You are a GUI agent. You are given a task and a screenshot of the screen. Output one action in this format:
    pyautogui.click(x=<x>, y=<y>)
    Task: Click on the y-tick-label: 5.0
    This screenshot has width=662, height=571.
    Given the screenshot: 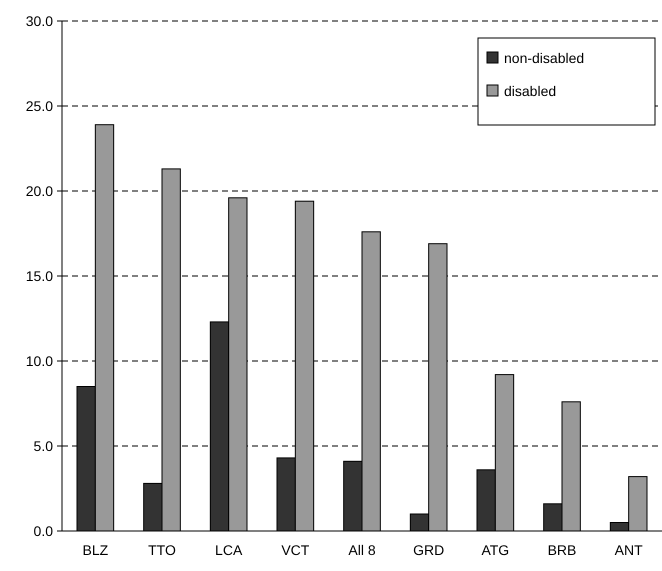 What is the action you would take?
    pyautogui.click(x=44, y=446)
    